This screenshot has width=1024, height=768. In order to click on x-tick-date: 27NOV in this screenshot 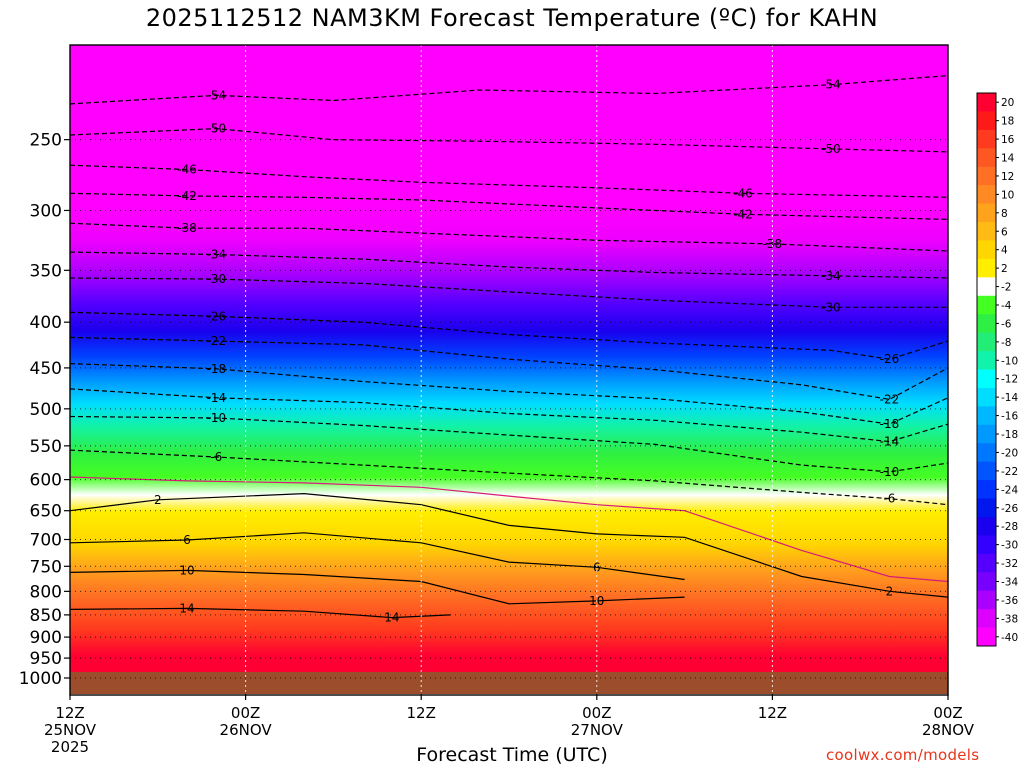, I will do `click(597, 730)`.